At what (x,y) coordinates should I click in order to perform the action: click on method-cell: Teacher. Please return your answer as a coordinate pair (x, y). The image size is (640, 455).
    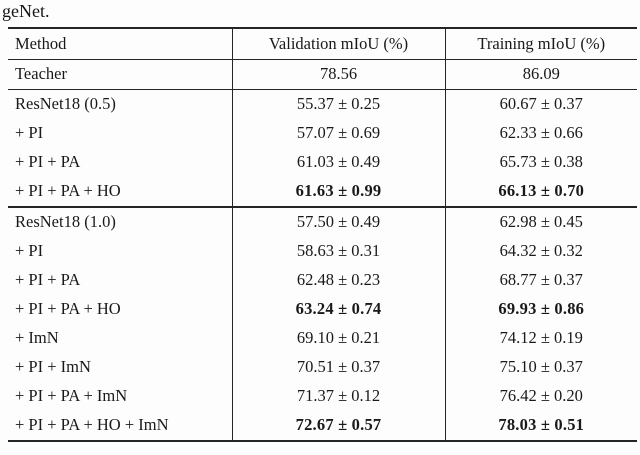
    Looking at the image, I should click on (120, 74).